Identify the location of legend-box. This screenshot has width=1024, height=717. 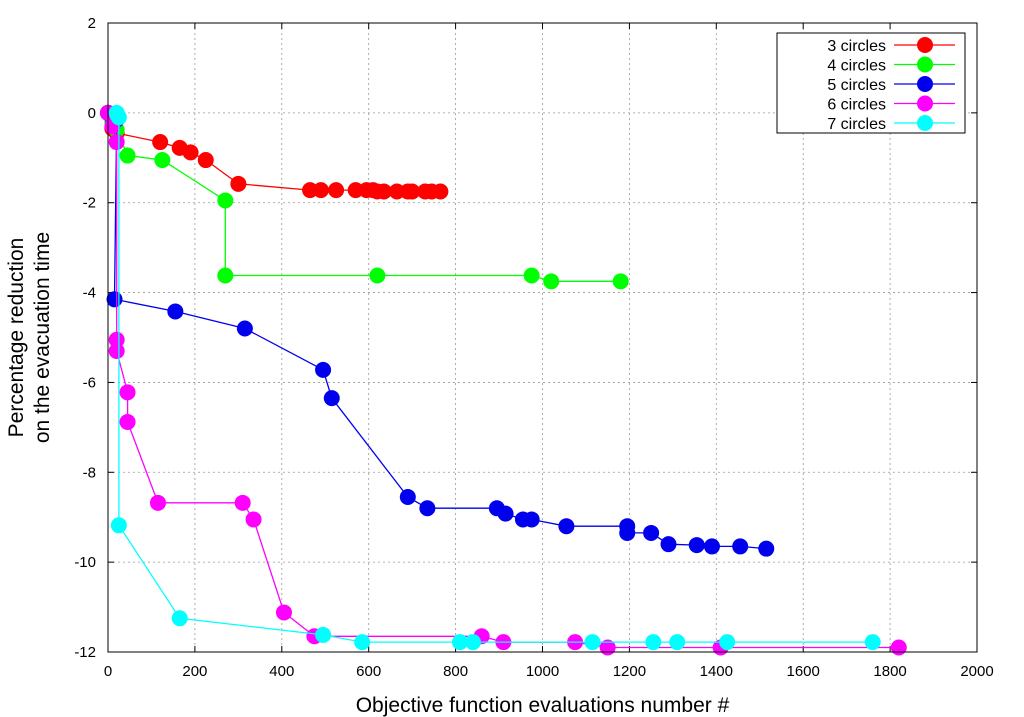
(871, 83).